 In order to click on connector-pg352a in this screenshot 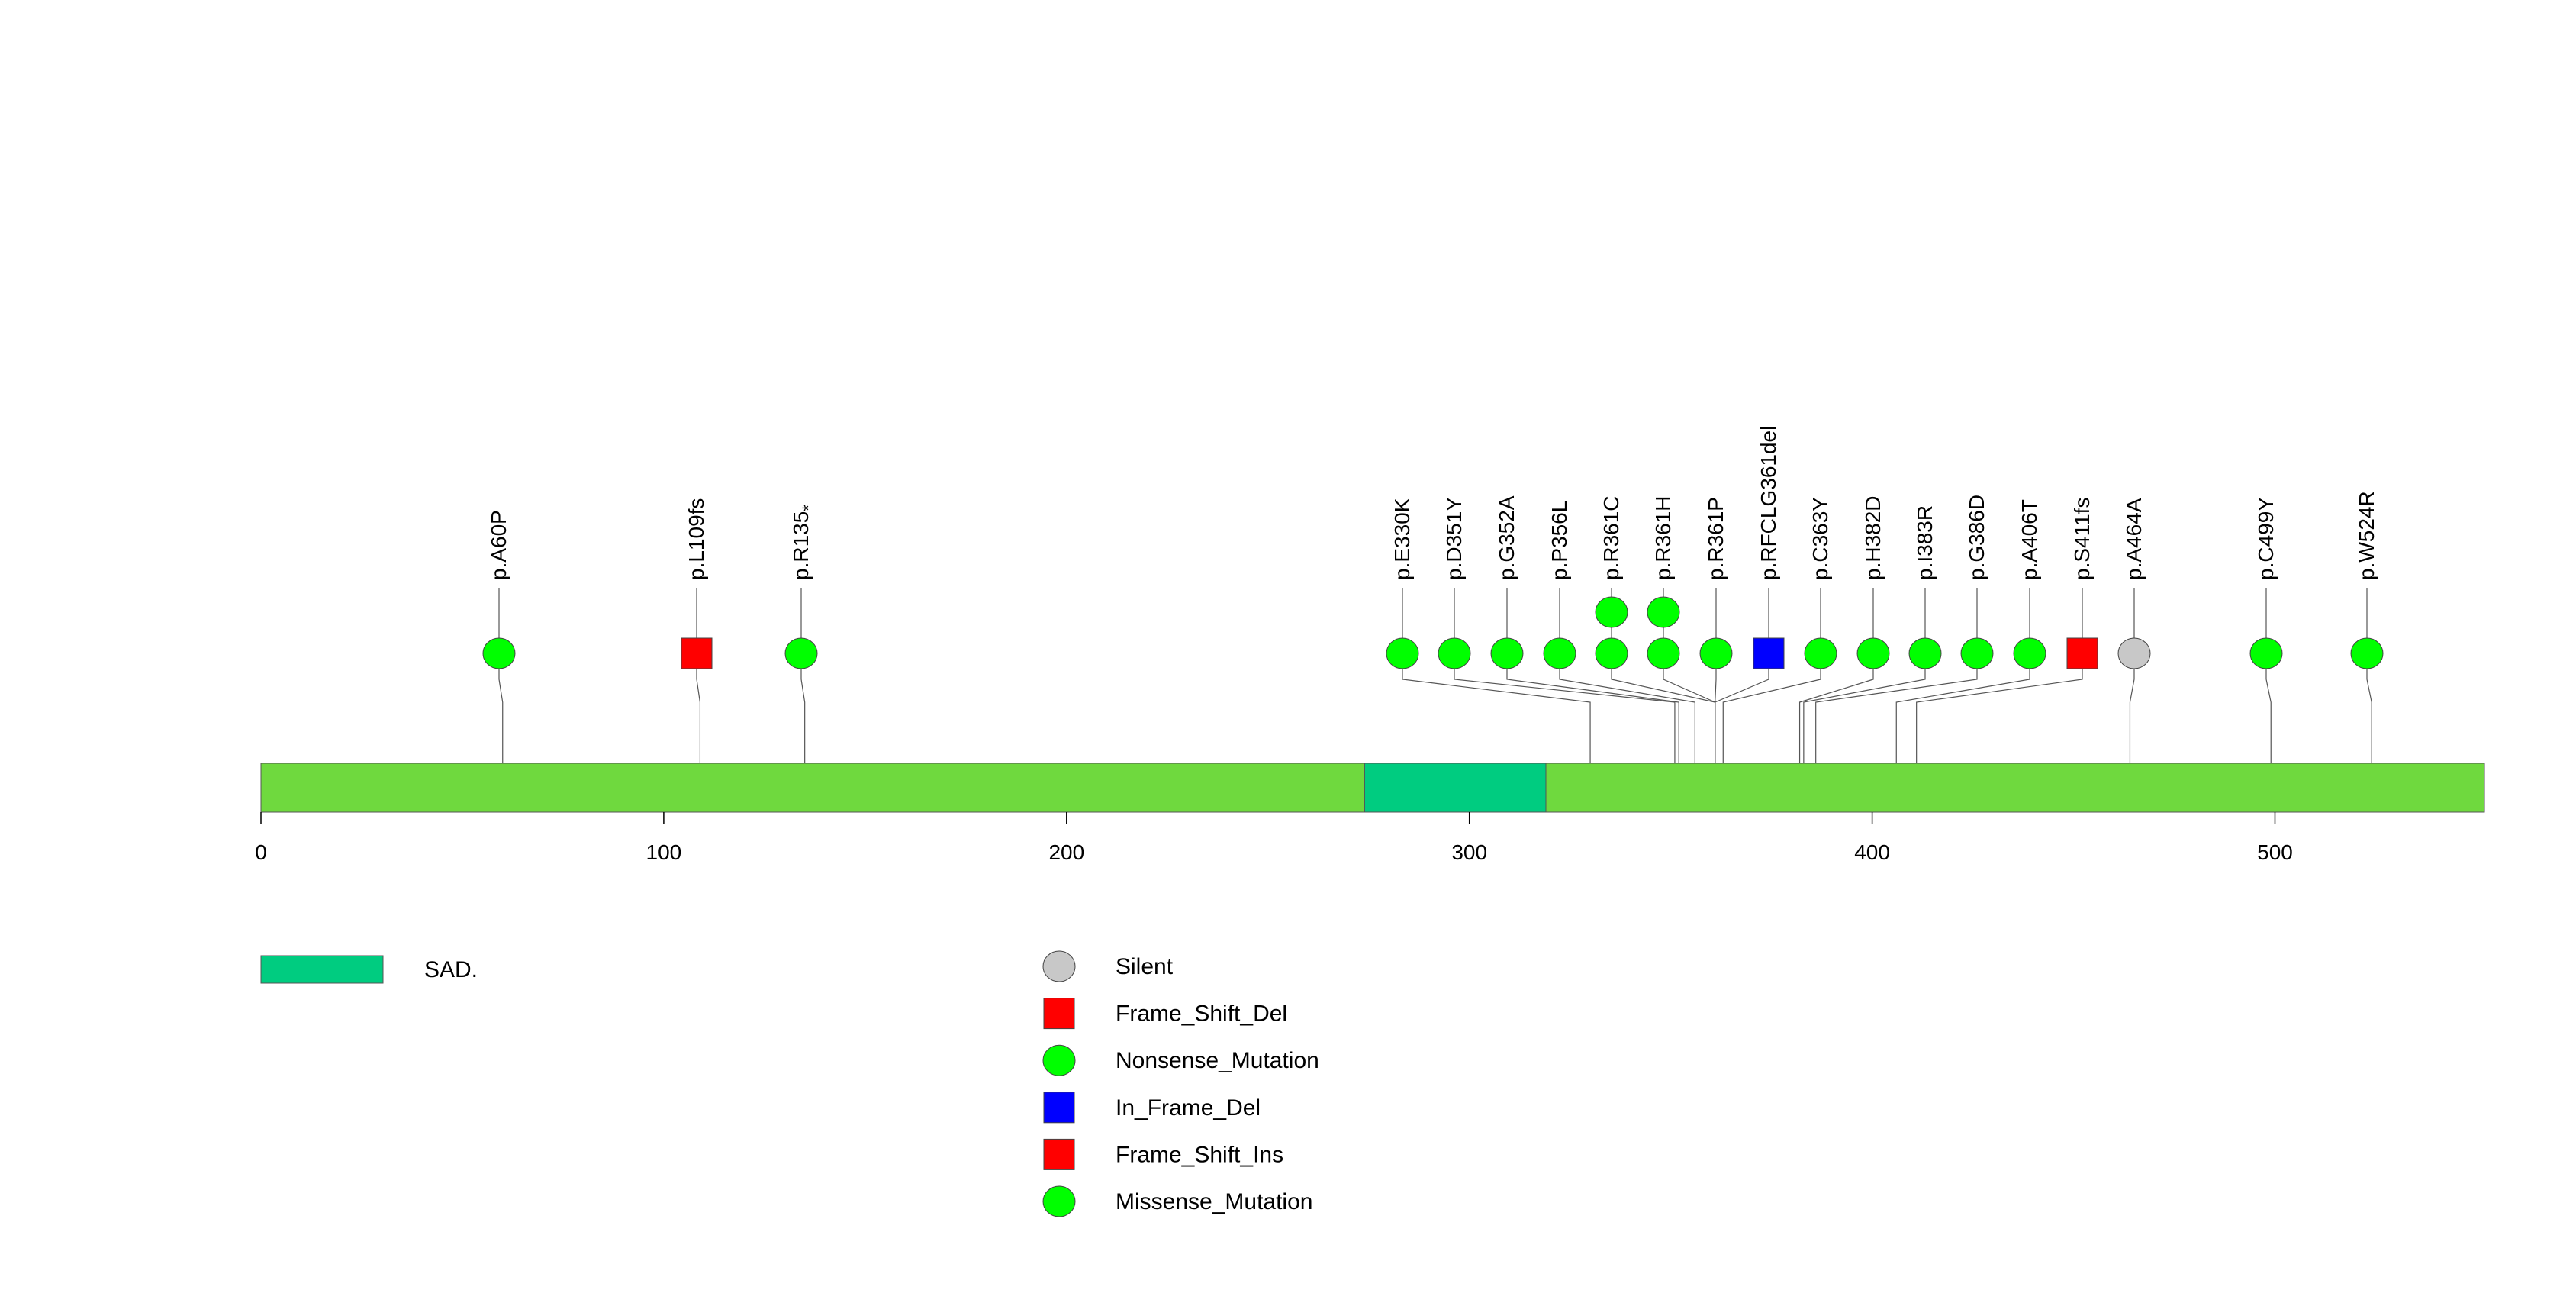, I will do `click(1592, 708)`.